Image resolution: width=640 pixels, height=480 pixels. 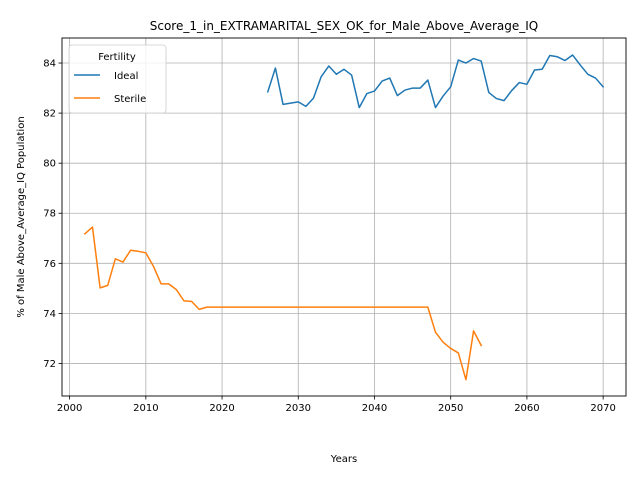 I want to click on x-tick-label: 2050, so click(x=450, y=408).